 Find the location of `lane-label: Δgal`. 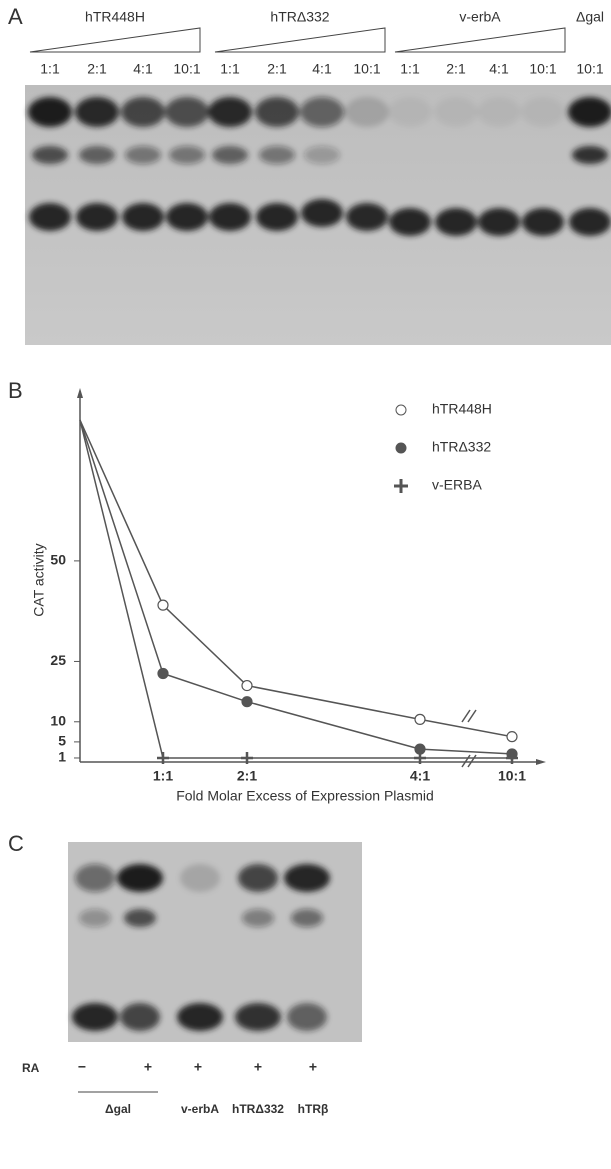

lane-label: Δgal is located at coordinates (118, 1109).